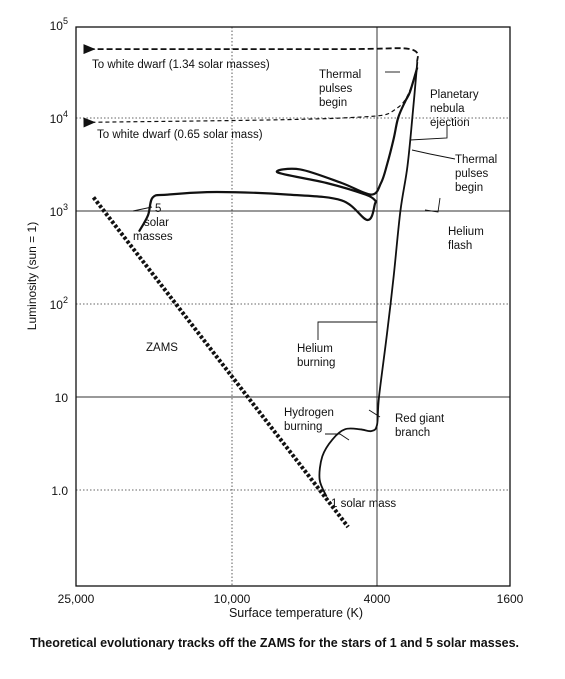 The height and width of the screenshot is (679, 565). Describe the element at coordinates (181, 65) in the screenshot. I see `label-white-dwarf-134: To white dwarf (1.34 solar masses)` at that location.